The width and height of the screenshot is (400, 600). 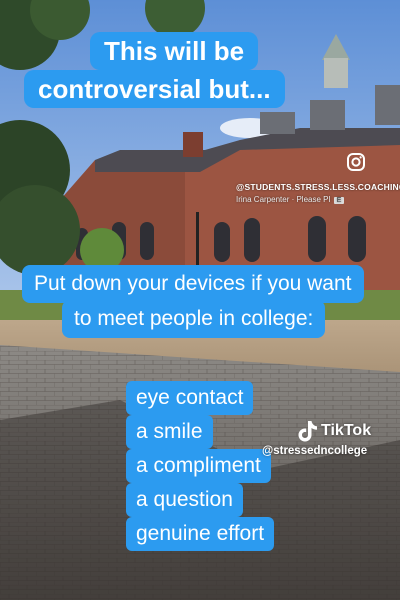 What do you see at coordinates (193, 284) in the screenshot?
I see `tip-line-1: Put down your devices if you want` at bounding box center [193, 284].